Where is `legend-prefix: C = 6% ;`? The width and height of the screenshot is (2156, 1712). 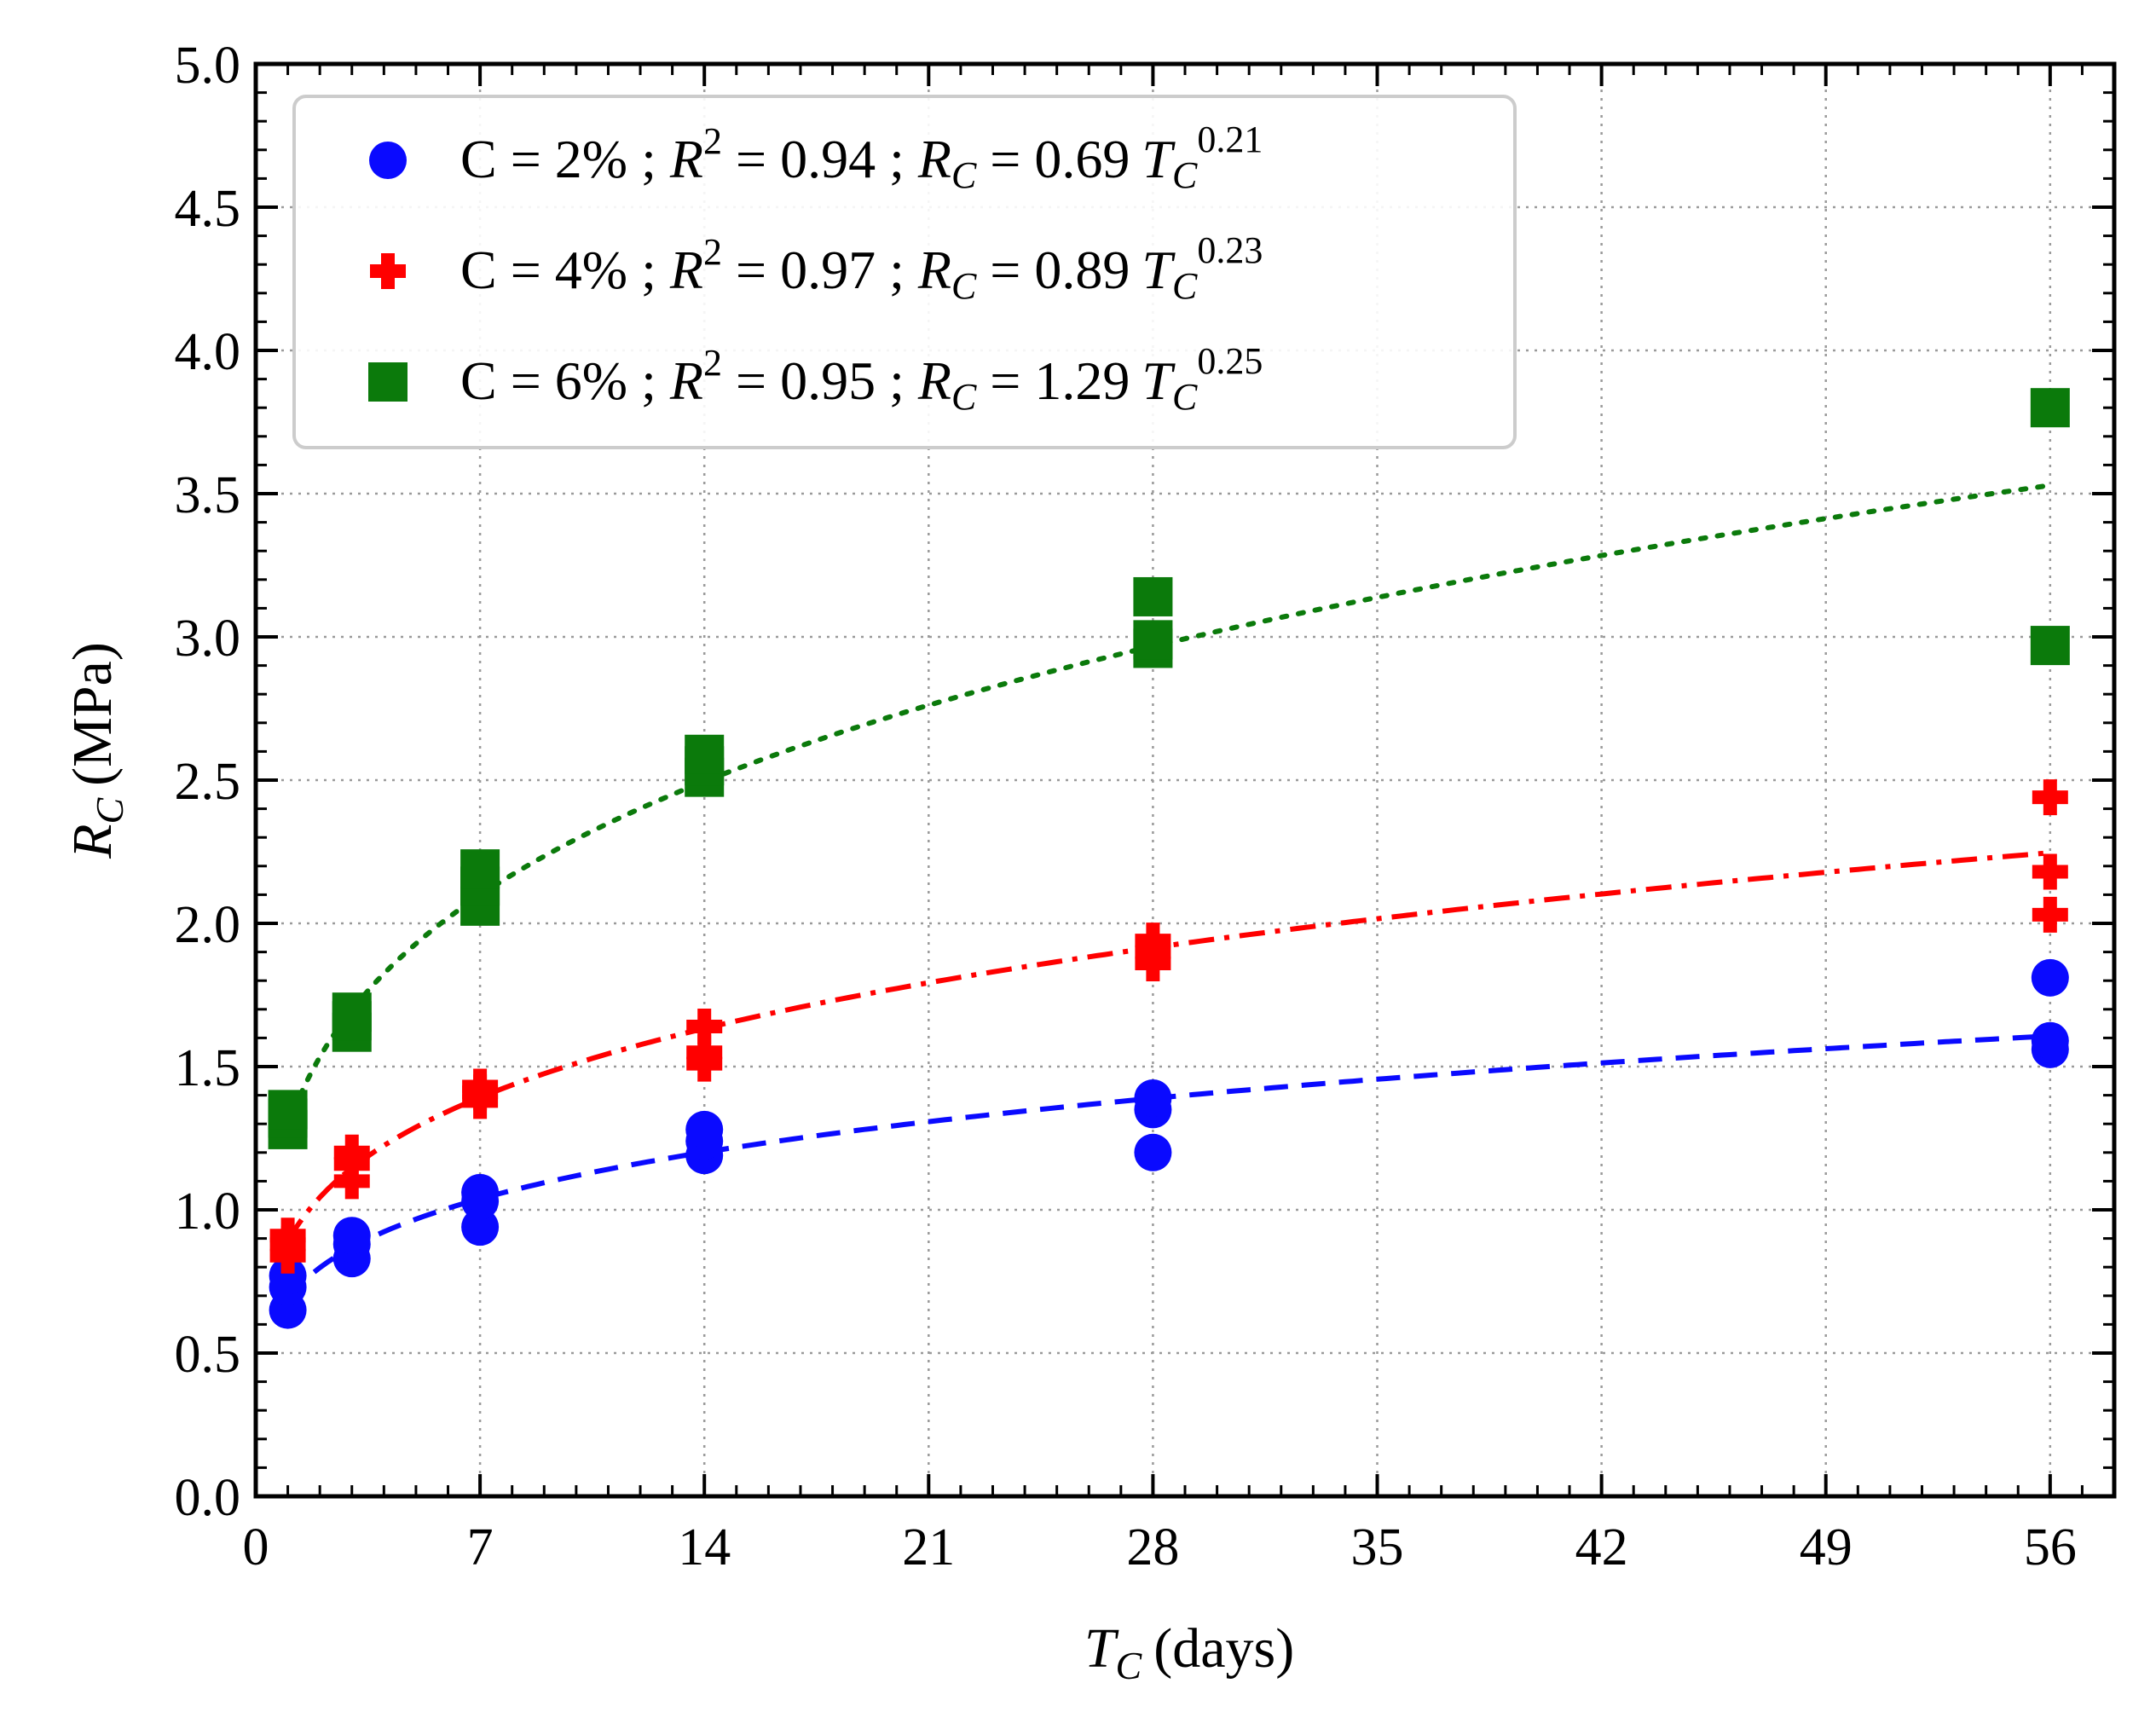 legend-prefix: C = 6% ; is located at coordinates (565, 381).